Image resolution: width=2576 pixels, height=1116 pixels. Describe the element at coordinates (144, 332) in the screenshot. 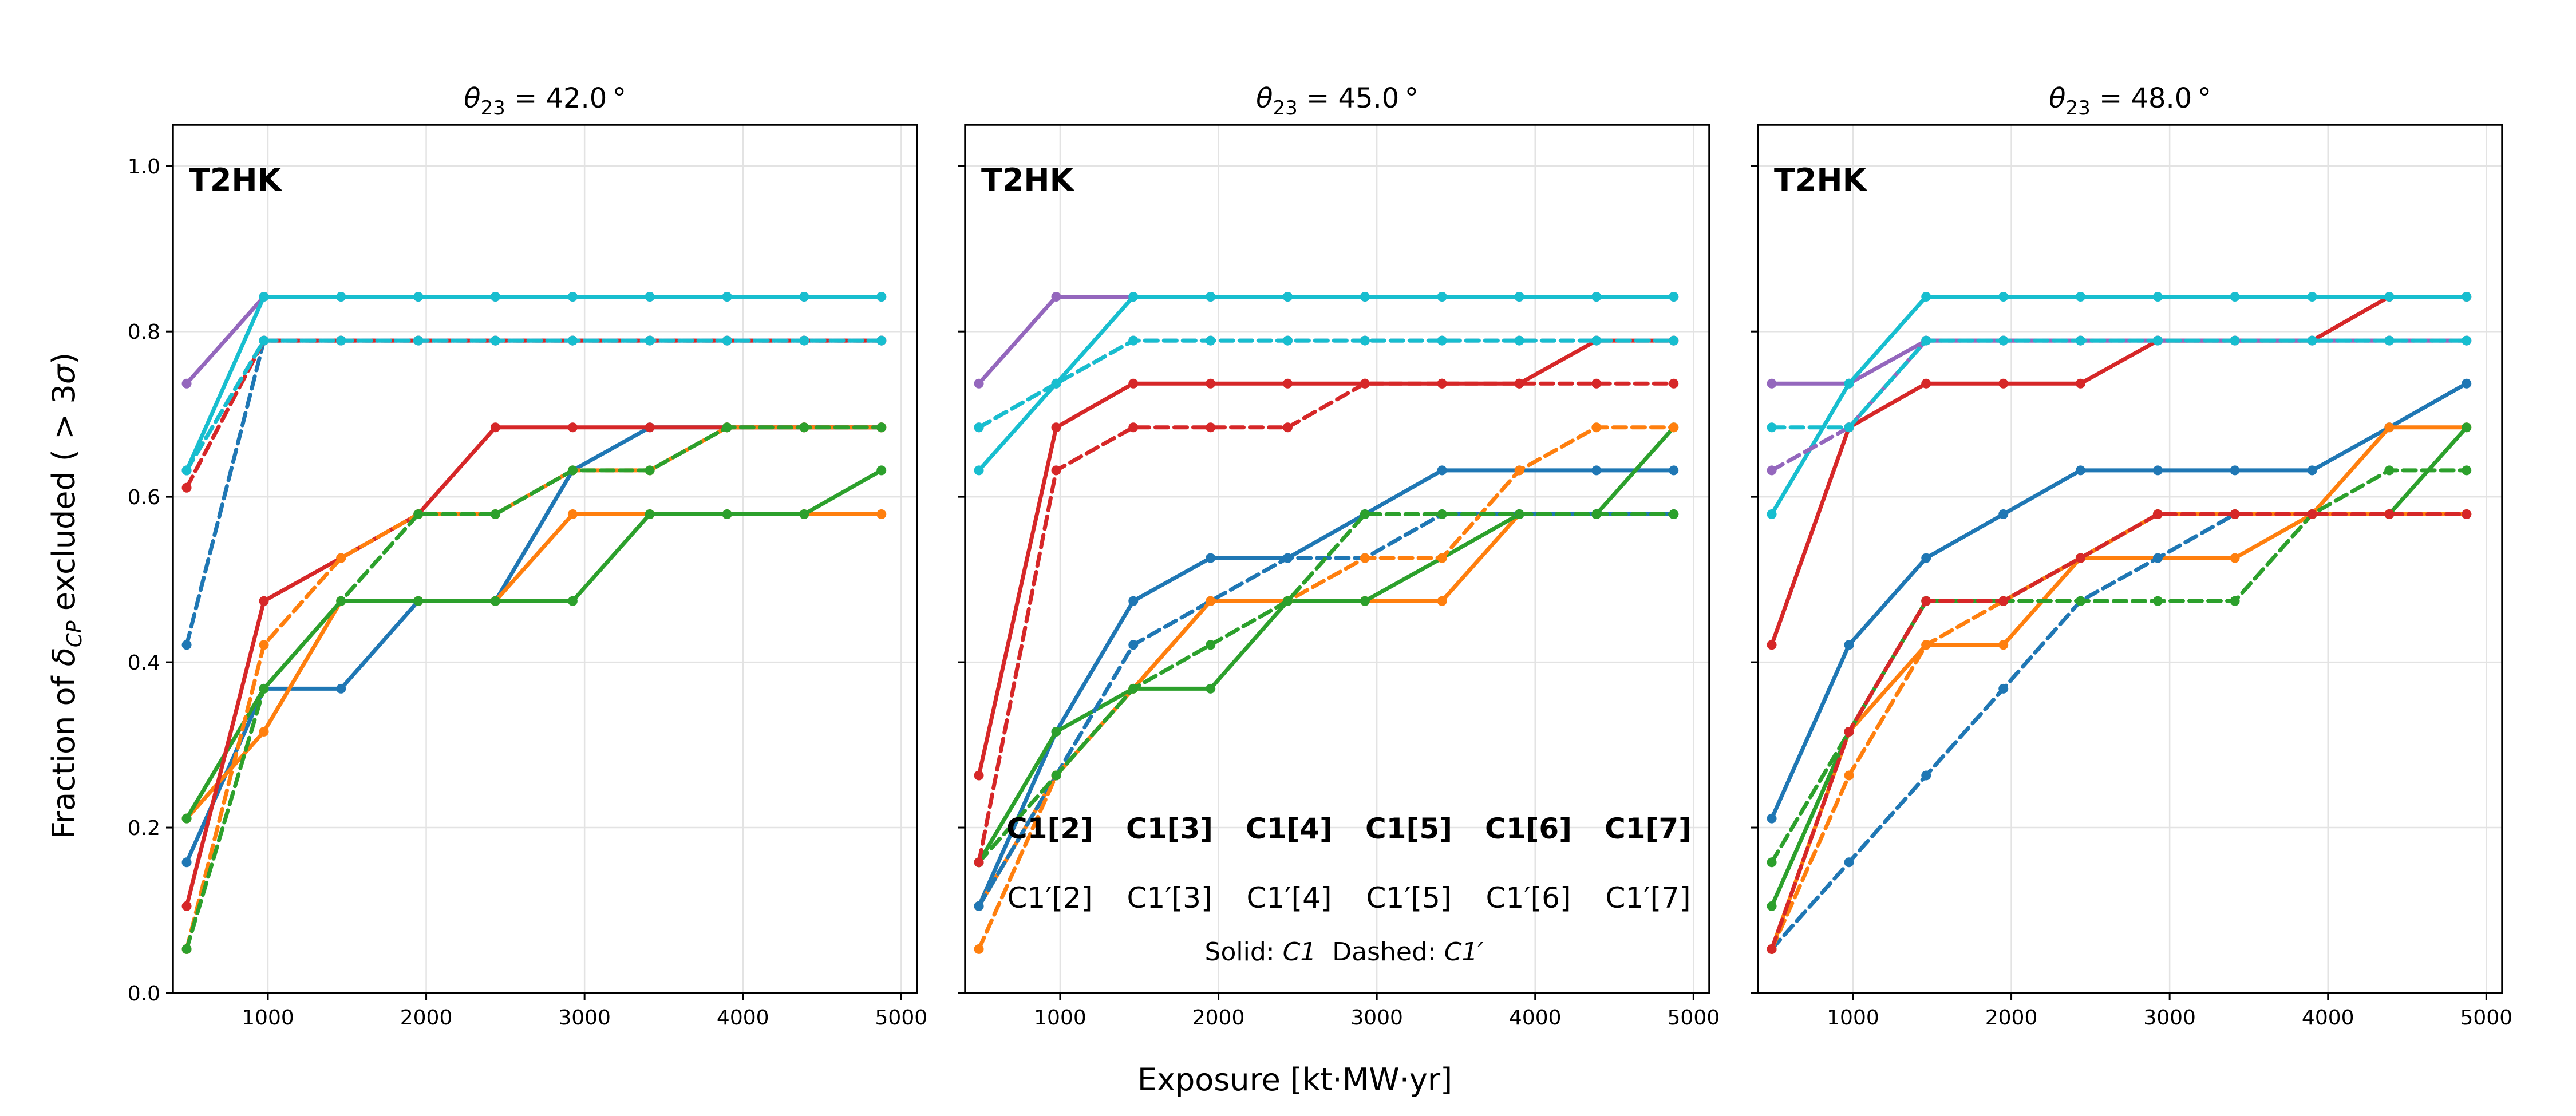

I see `y-tick-label: 0.8` at that location.